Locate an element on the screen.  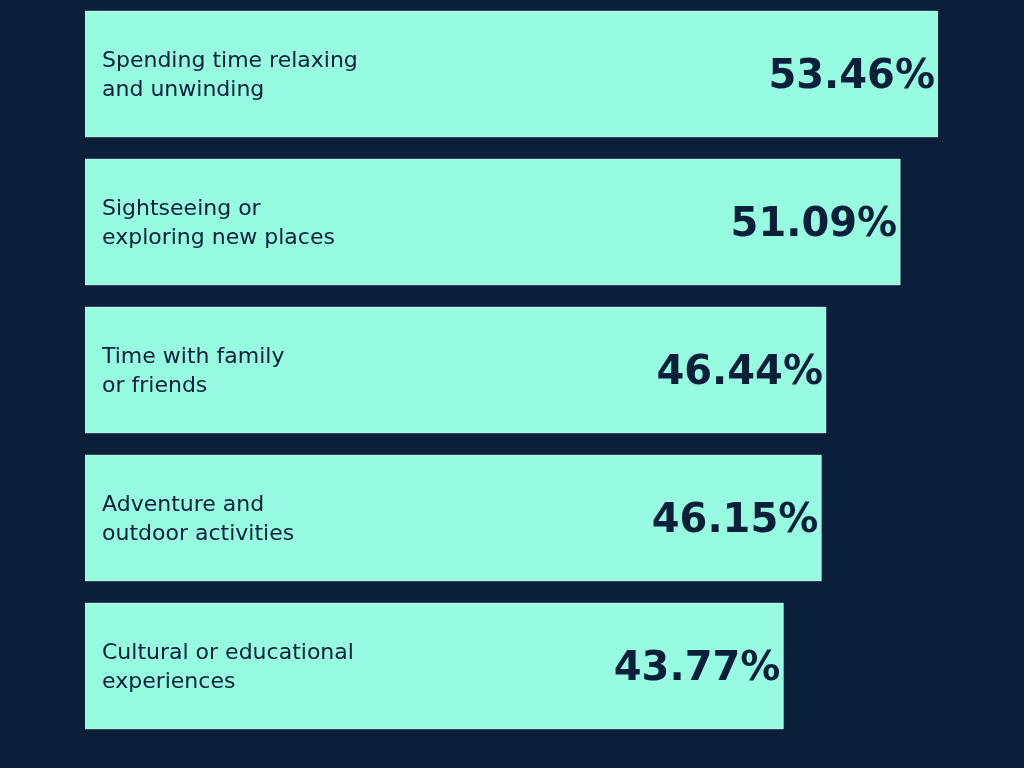
data-label: 46.44% is located at coordinates (739, 370).